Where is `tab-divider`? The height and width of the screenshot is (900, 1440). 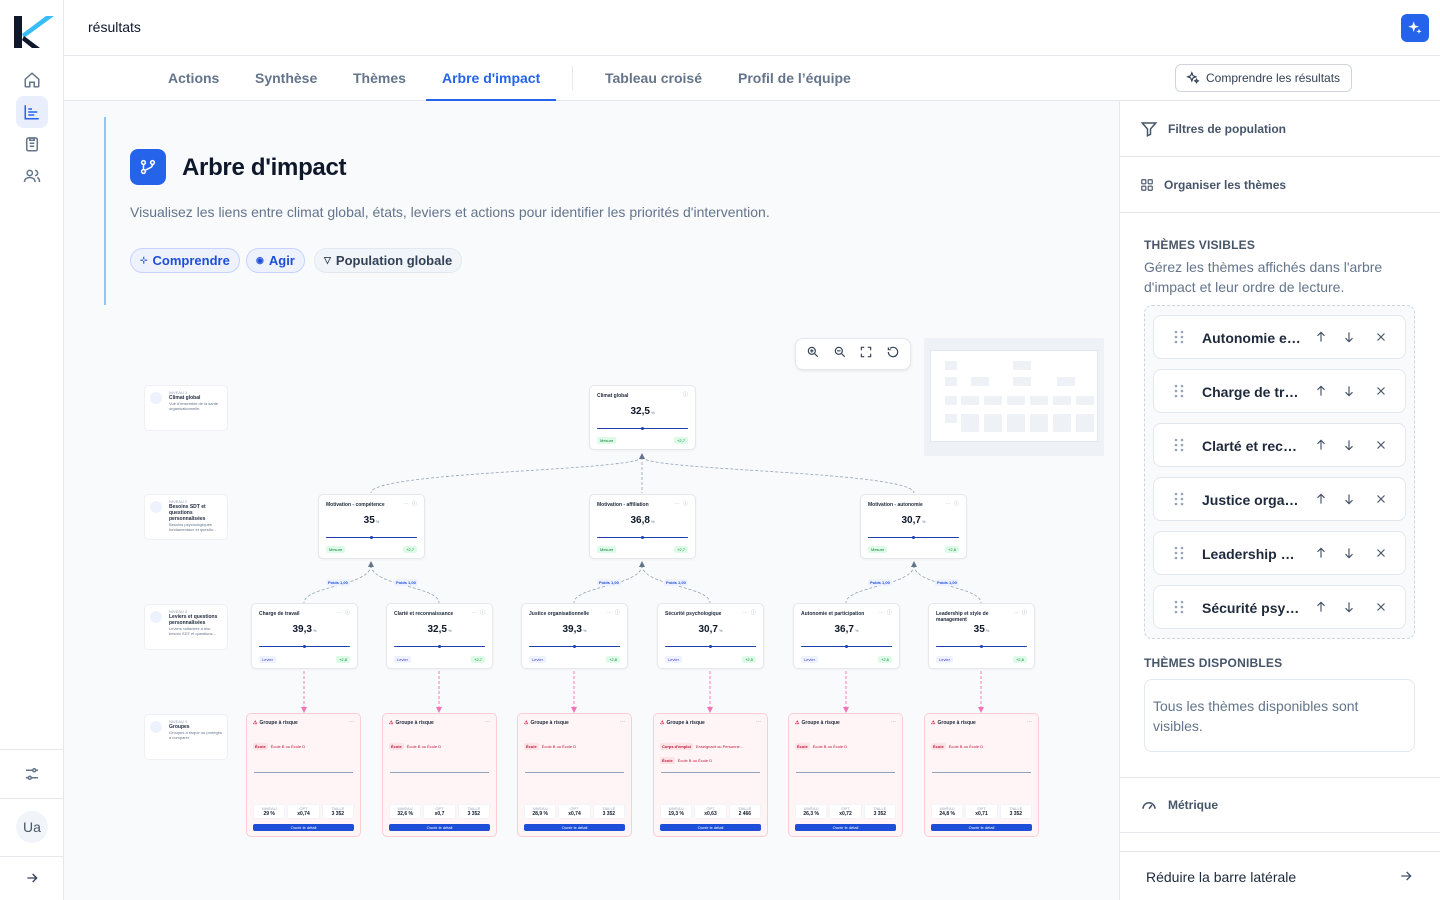 tab-divider is located at coordinates (572, 78).